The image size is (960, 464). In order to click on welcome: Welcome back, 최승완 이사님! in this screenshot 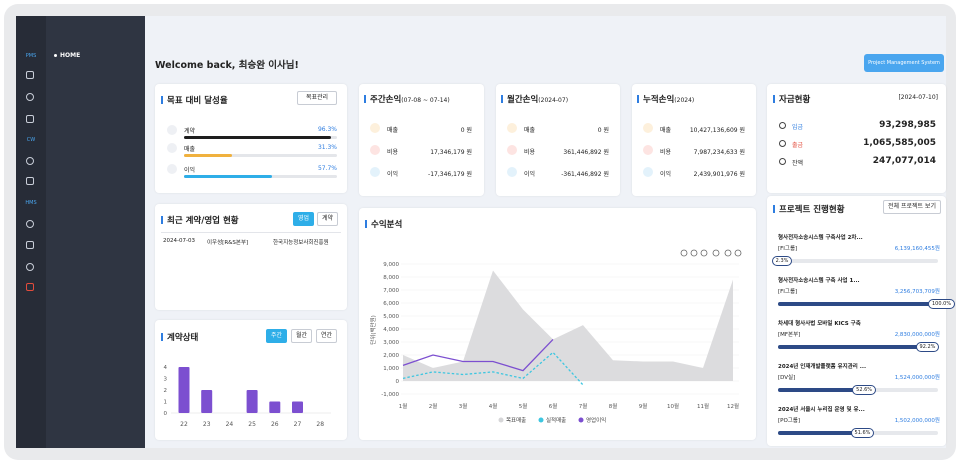, I will do `click(227, 65)`.